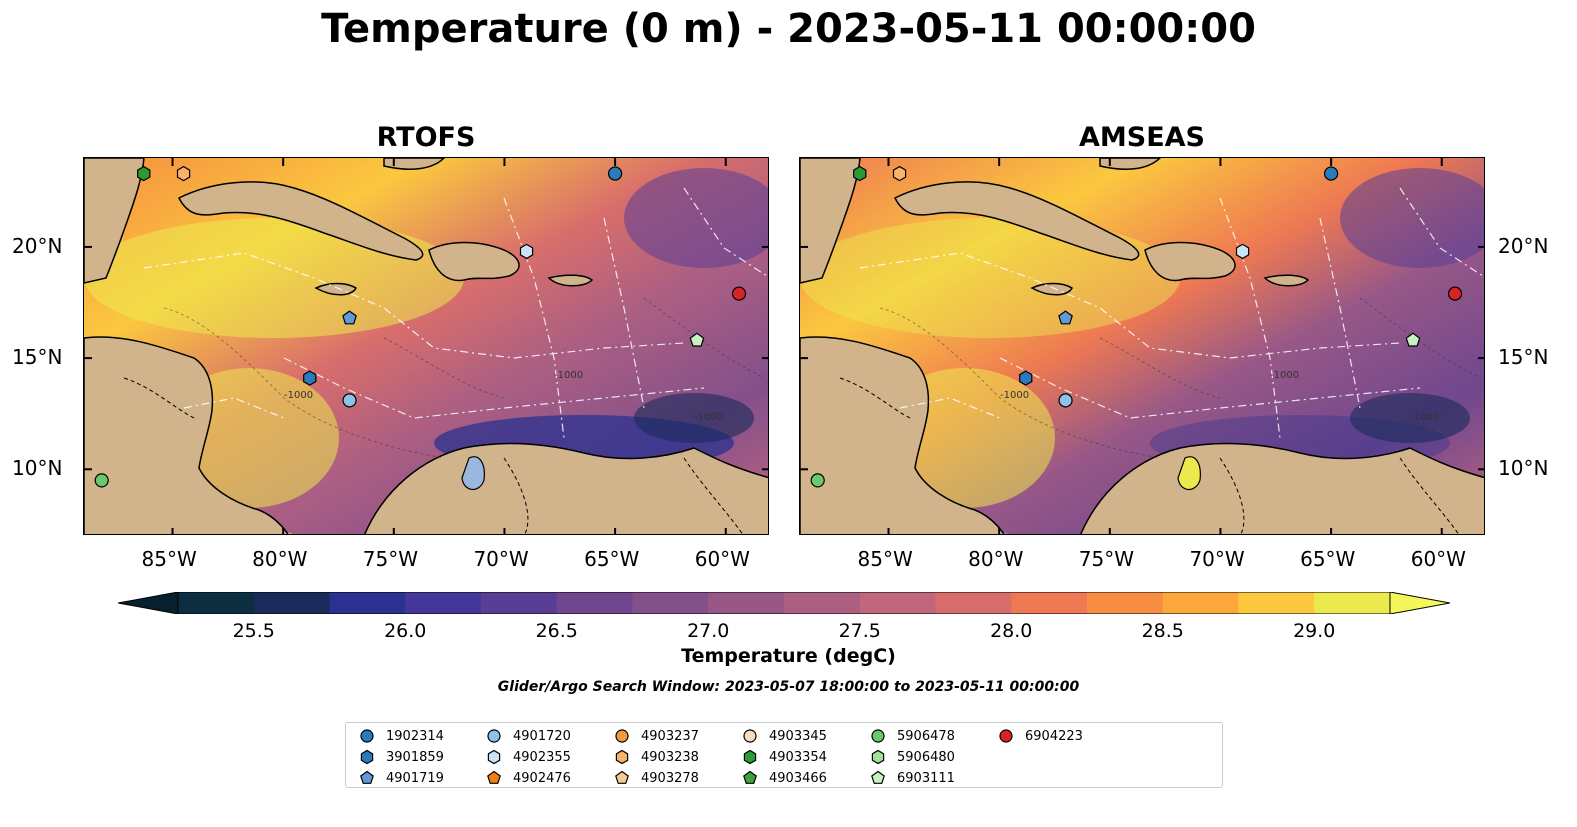 Image resolution: width=1577 pixels, height=827 pixels. Describe the element at coordinates (722, 559) in the screenshot. I see `lon-tick-label-panel0: 60°W` at that location.